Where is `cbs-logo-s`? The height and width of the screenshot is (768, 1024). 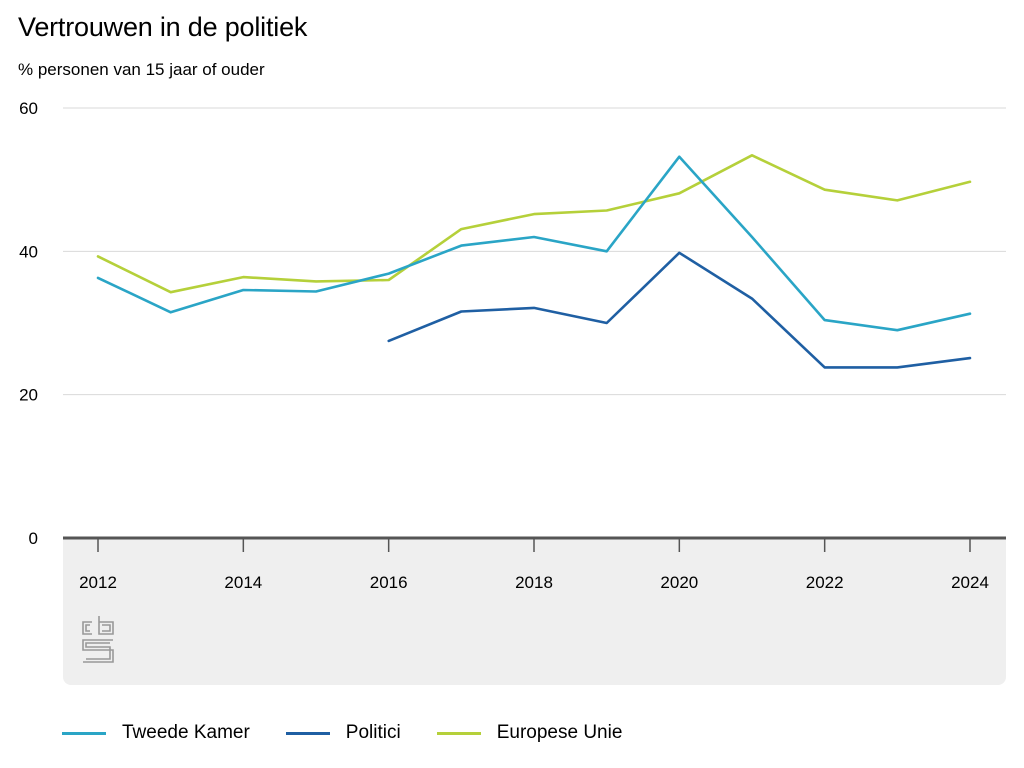 cbs-logo-s is located at coordinates (98, 651).